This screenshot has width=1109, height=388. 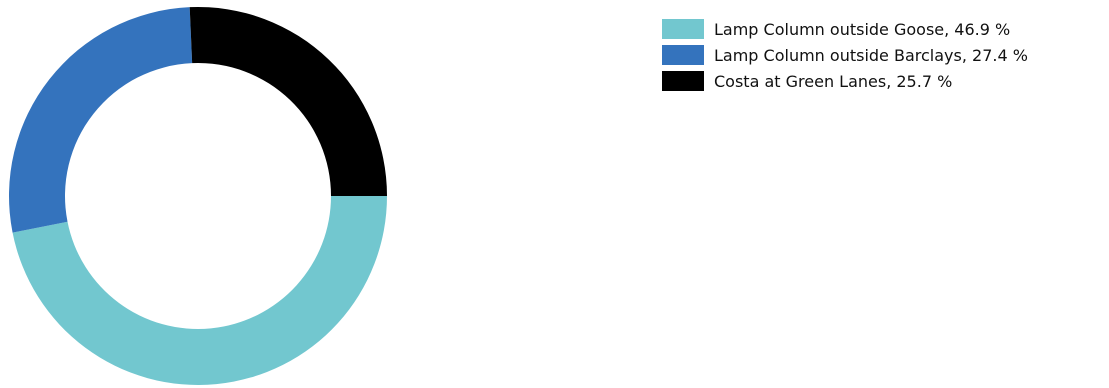 I want to click on legend-item-goose: Lamp Column outside Goose, 46.9 %, so click(x=845, y=29).